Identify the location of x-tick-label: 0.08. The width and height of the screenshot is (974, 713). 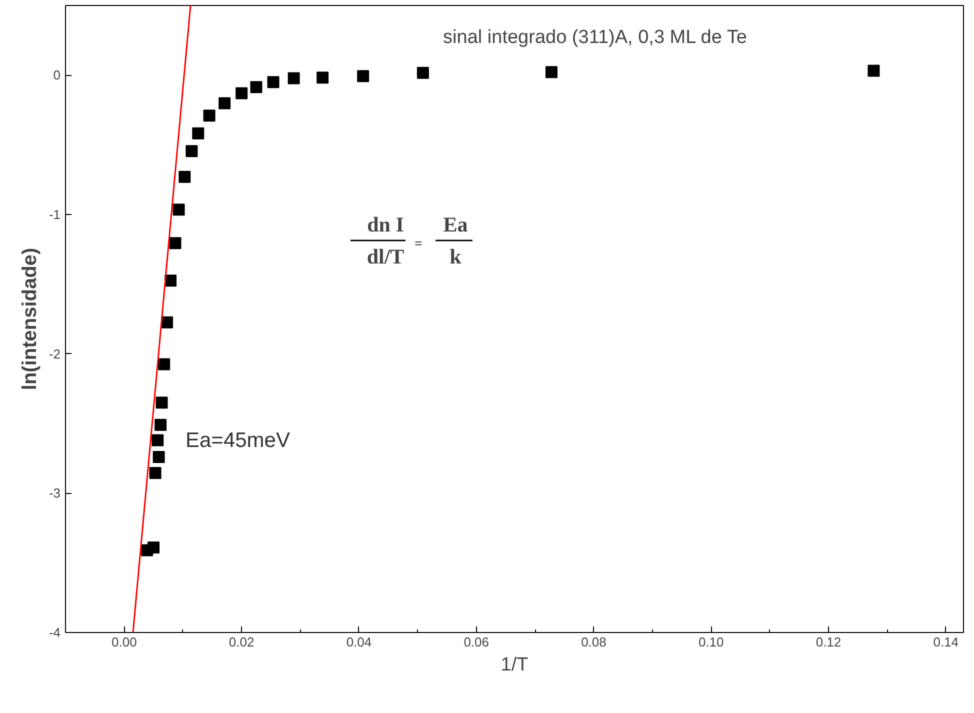
(593, 642).